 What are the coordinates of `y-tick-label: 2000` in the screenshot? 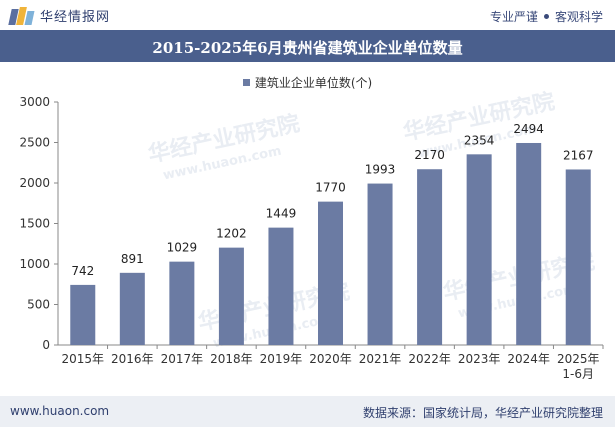 It's located at (34, 183).